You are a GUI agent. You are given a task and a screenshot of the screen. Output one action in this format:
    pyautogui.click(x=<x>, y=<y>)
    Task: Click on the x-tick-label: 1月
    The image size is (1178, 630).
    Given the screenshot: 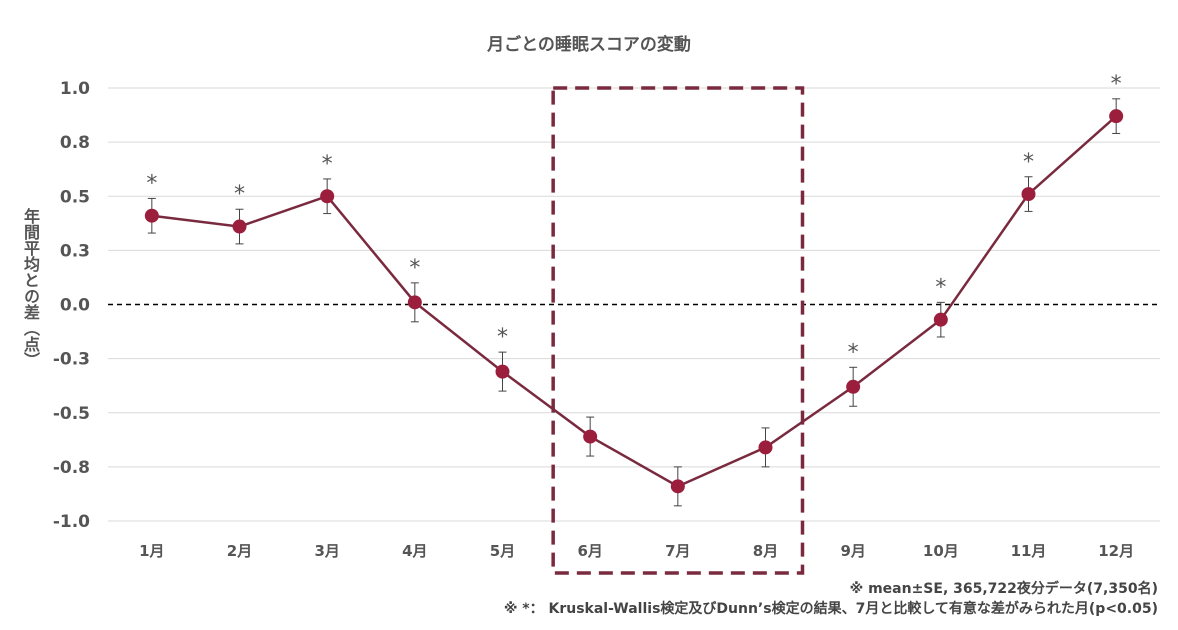 What is the action you would take?
    pyautogui.click(x=151, y=551)
    